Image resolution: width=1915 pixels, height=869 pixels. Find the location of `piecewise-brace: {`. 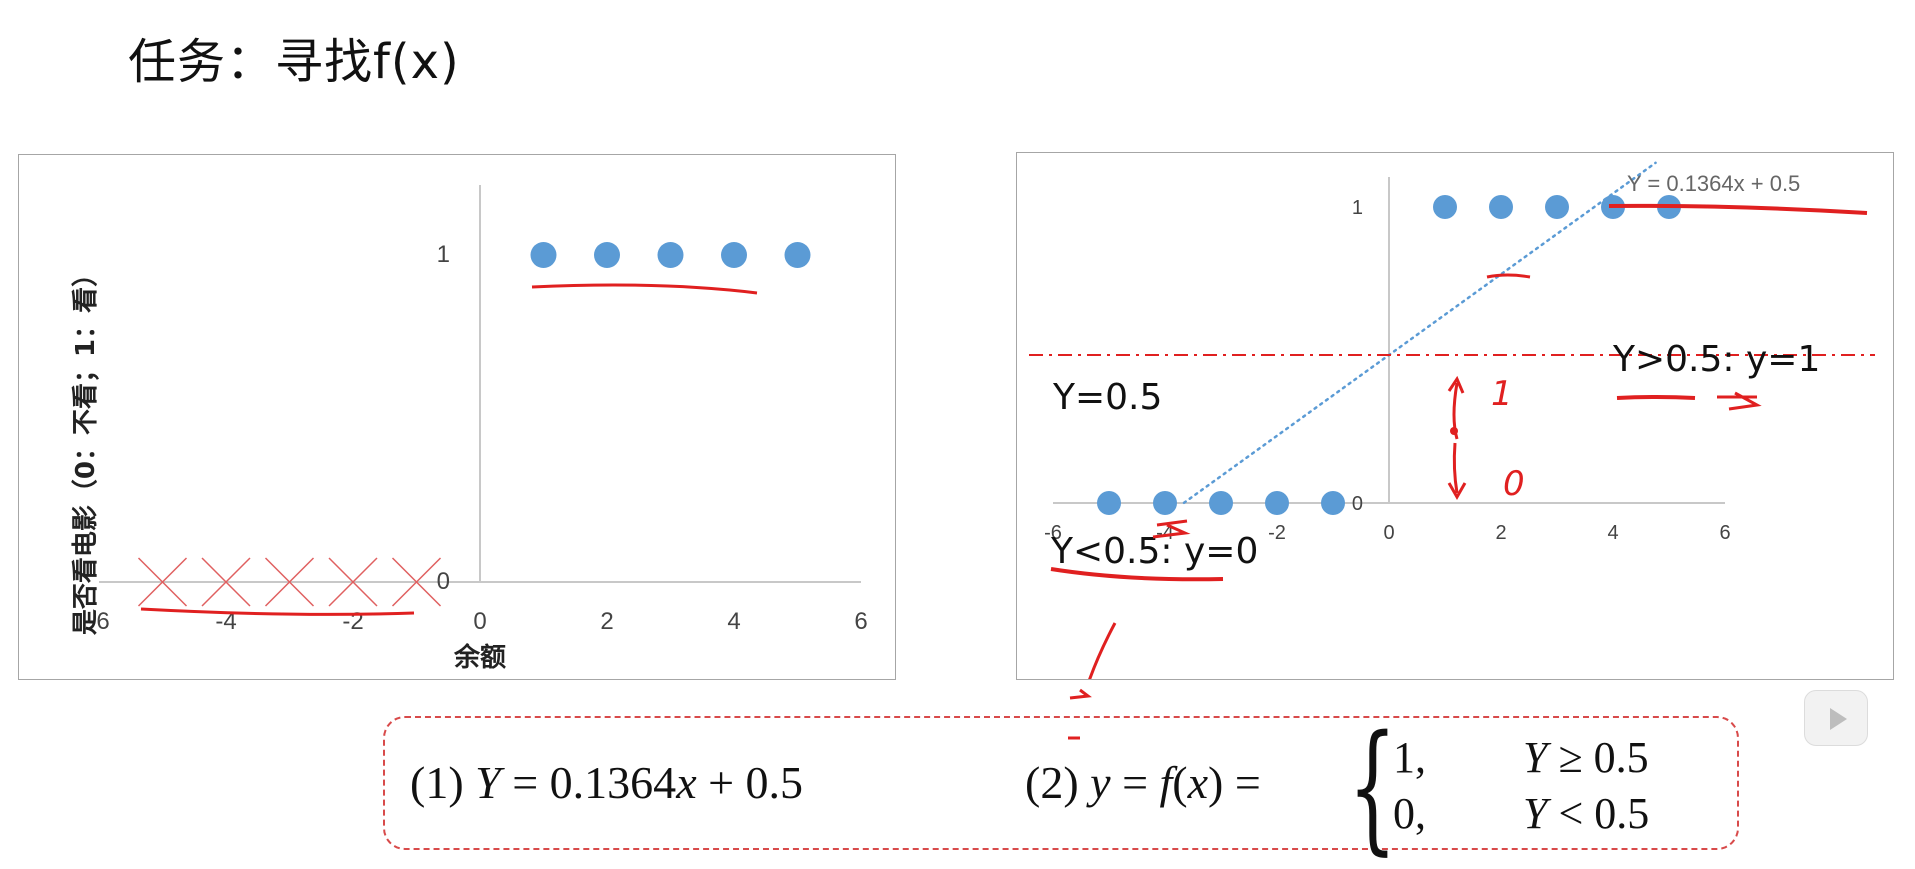

piecewise-brace: { is located at coordinates (1372, 787).